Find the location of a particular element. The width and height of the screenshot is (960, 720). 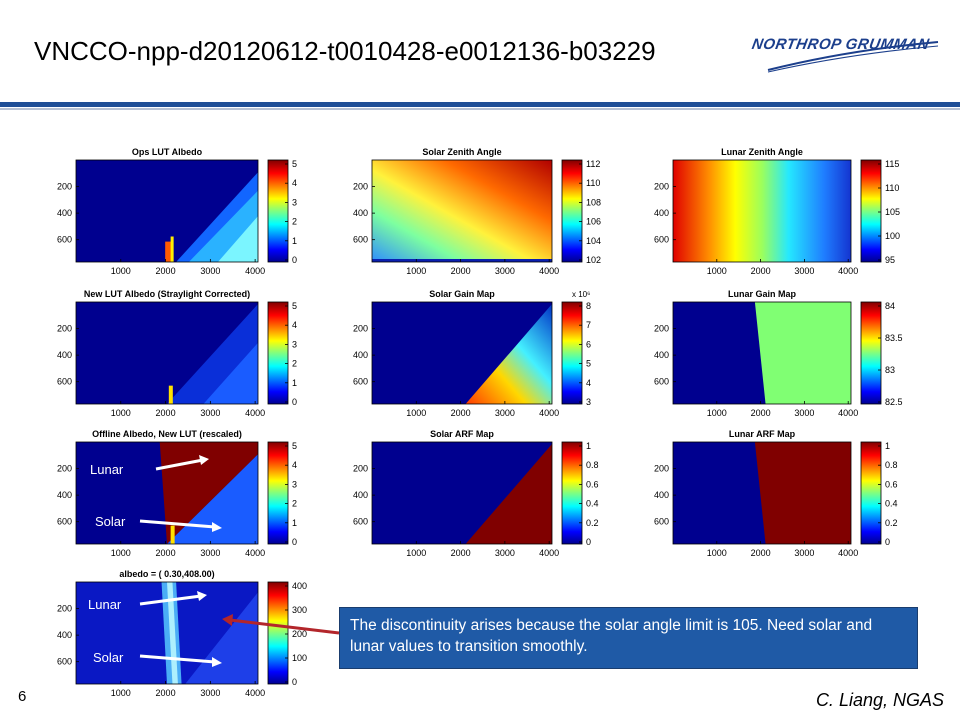

colorbar-tick-label: 115 is located at coordinates (892, 164).